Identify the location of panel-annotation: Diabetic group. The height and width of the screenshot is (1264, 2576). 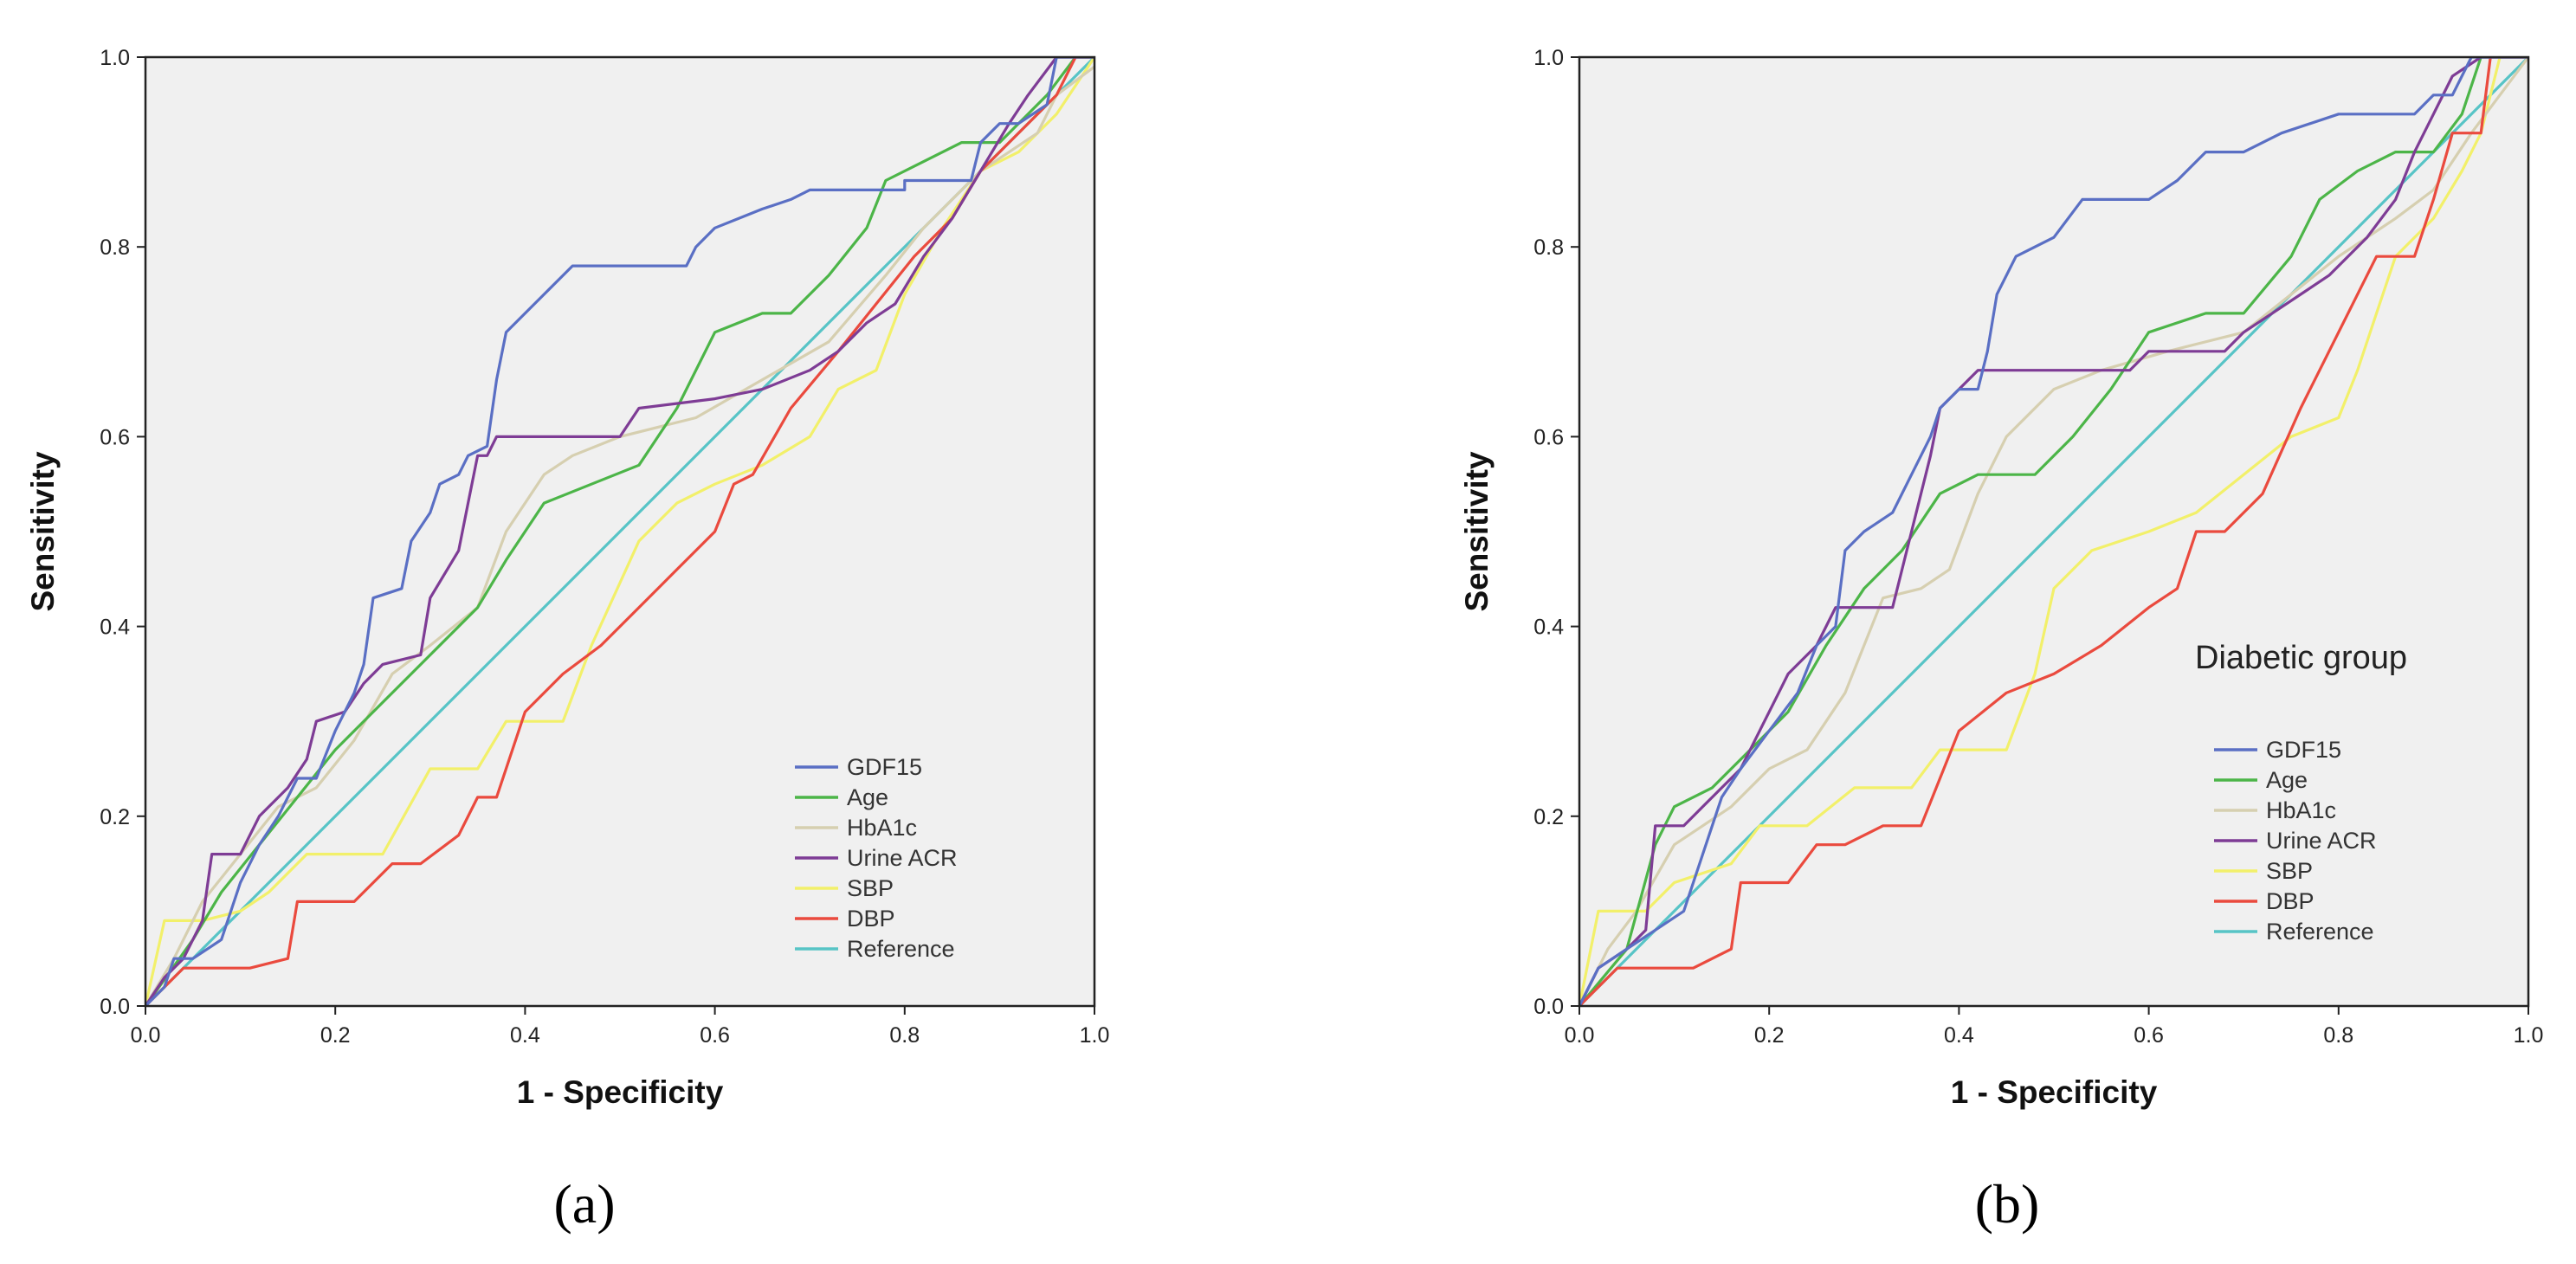
(2301, 658).